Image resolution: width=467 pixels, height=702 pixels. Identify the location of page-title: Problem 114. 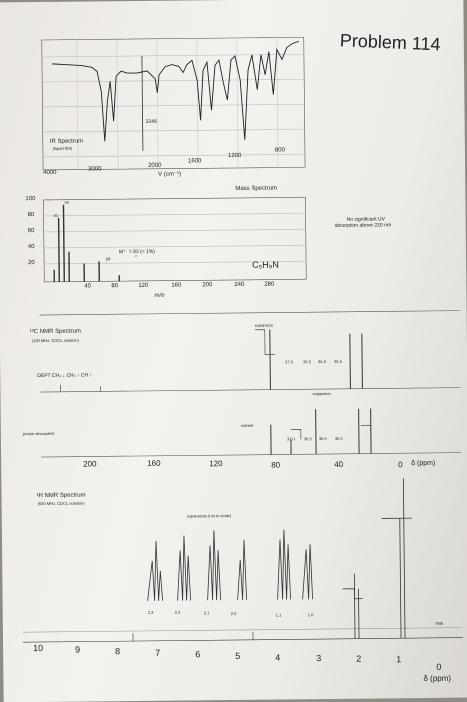
(390, 42).